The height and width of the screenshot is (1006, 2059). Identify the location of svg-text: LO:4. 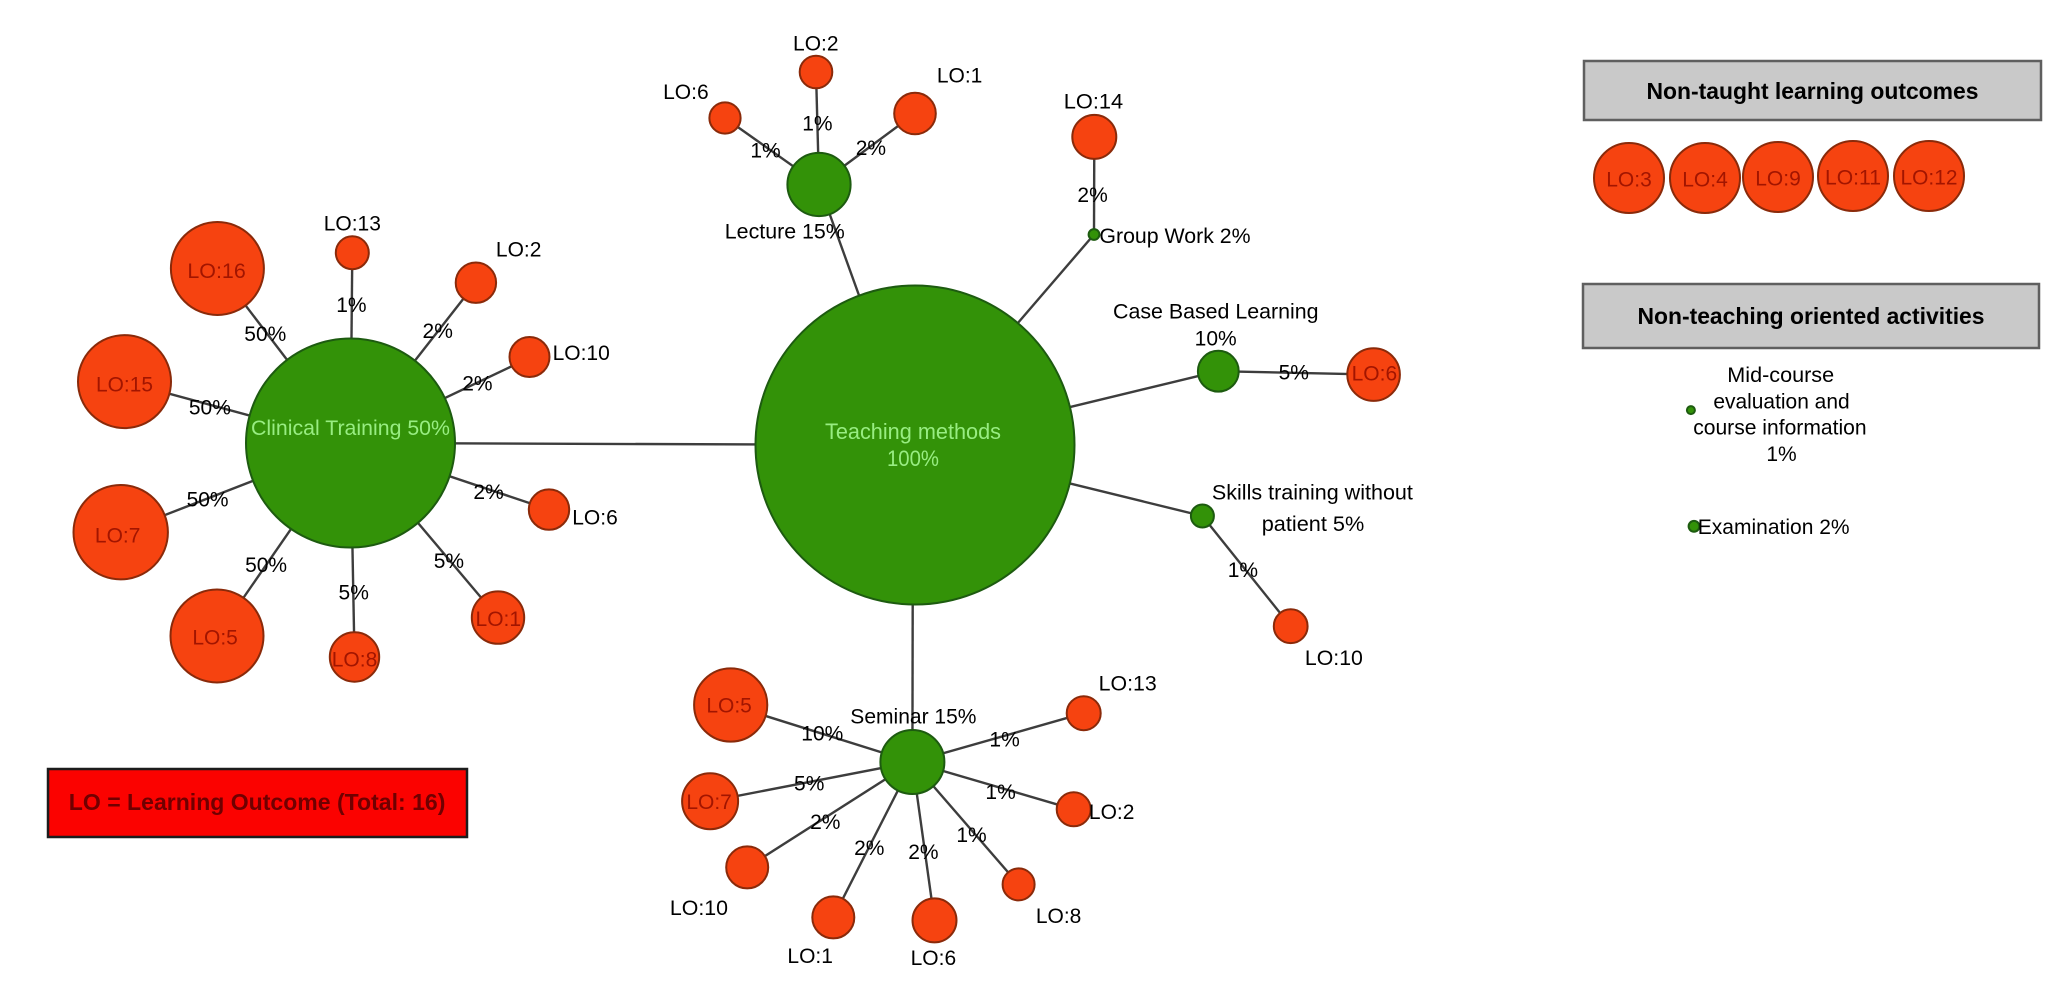
(1705, 180).